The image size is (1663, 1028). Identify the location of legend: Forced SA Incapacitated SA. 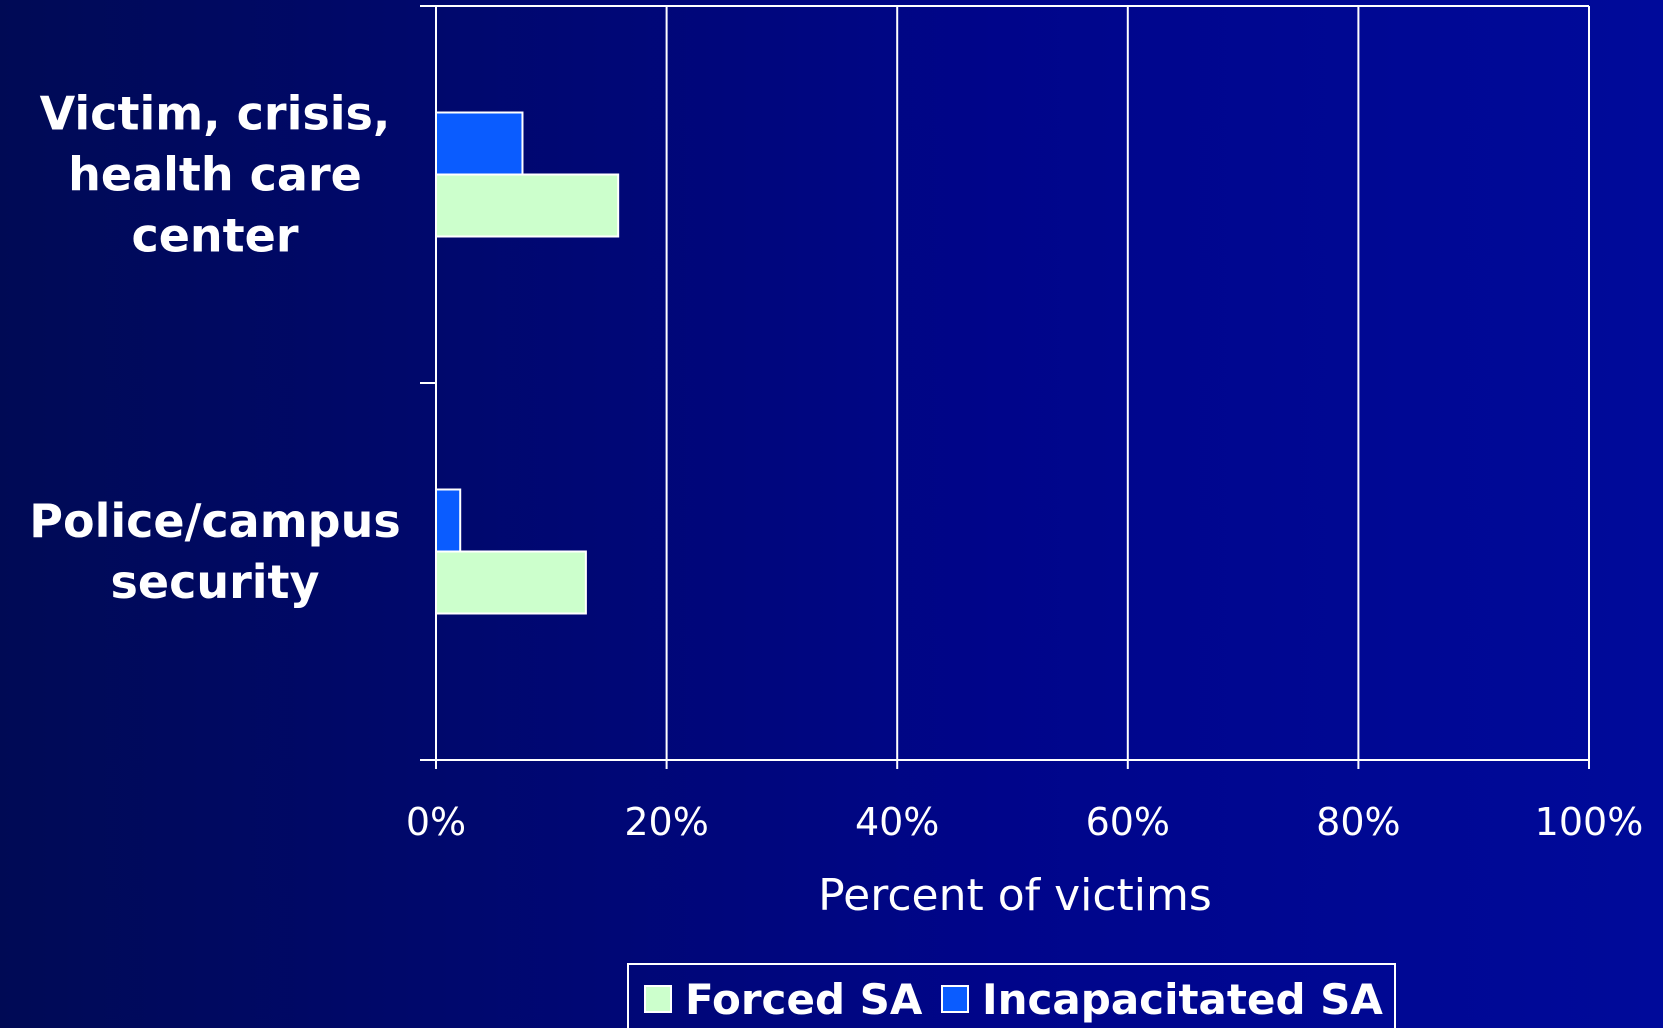
(1011, 995).